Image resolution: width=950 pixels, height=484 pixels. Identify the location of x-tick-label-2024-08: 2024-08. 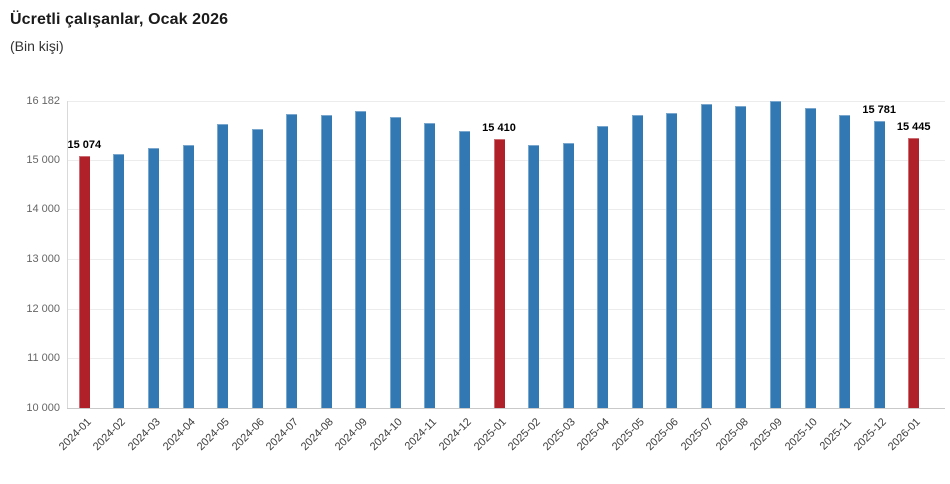
(317, 435).